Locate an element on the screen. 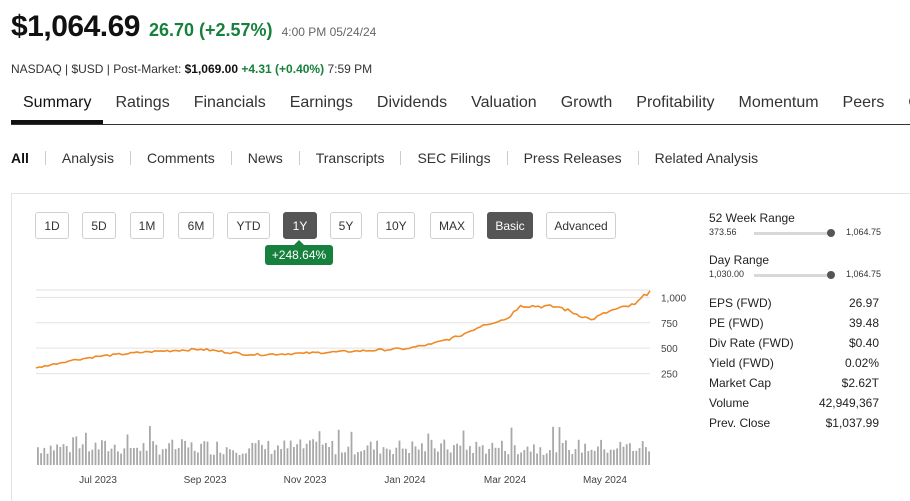 The height and width of the screenshot is (501, 910). range-1m-button: 1M is located at coordinates (147, 225).